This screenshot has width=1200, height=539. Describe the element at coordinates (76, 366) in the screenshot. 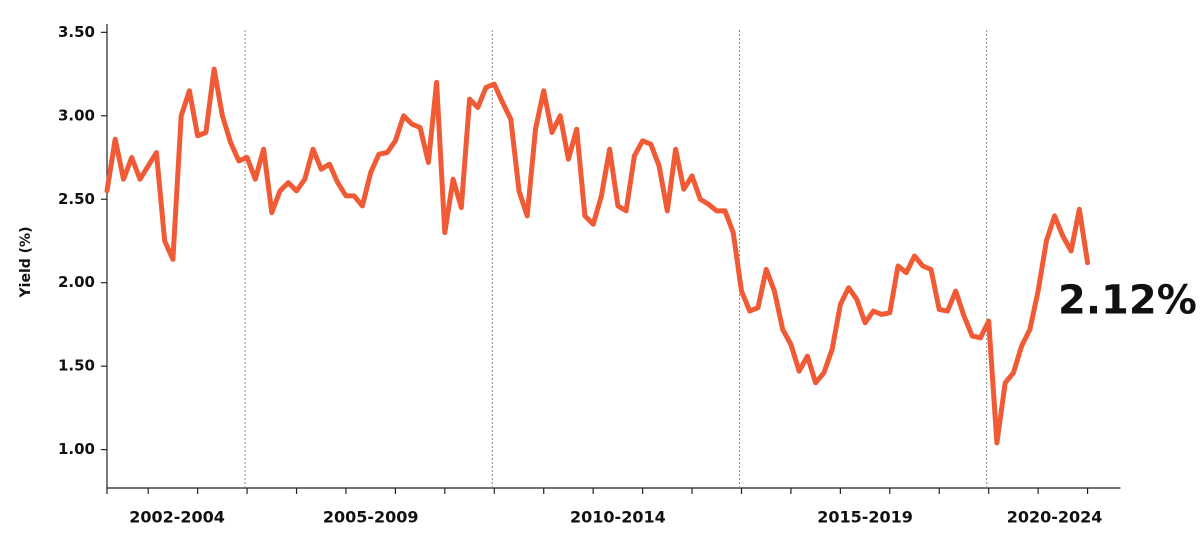

I see `y-tick-label: 1.50` at that location.